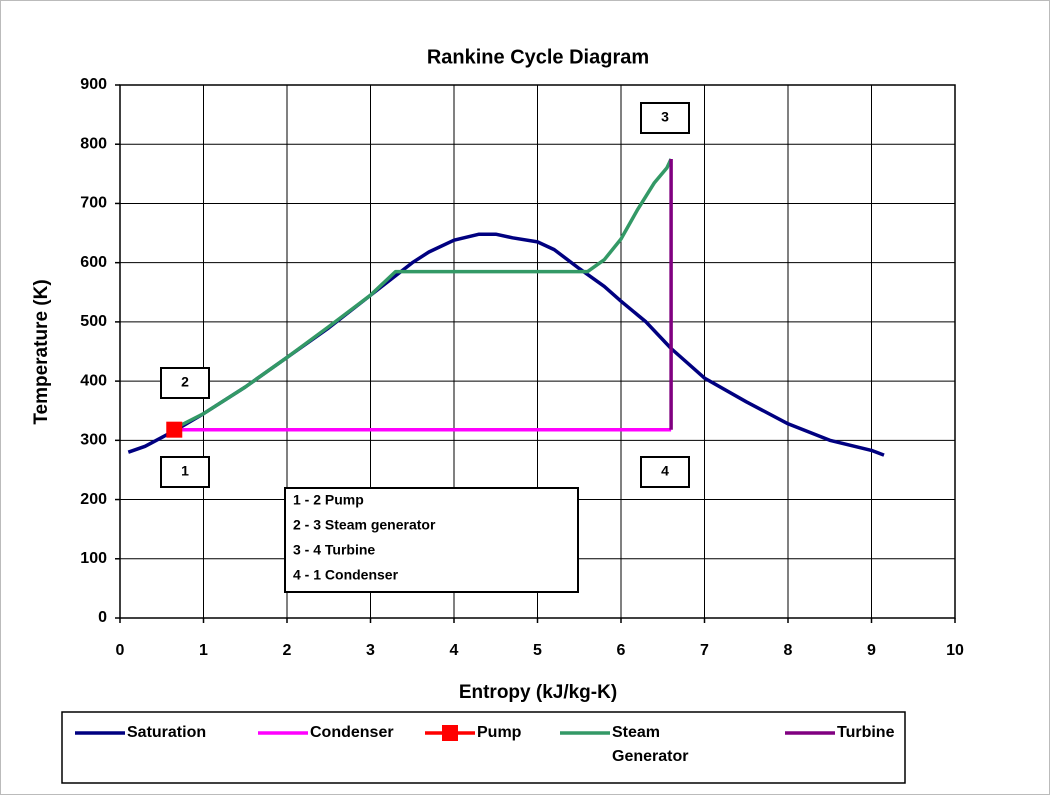  What do you see at coordinates (334, 550) in the screenshot?
I see `note-text: 3 - 4 Turbine` at bounding box center [334, 550].